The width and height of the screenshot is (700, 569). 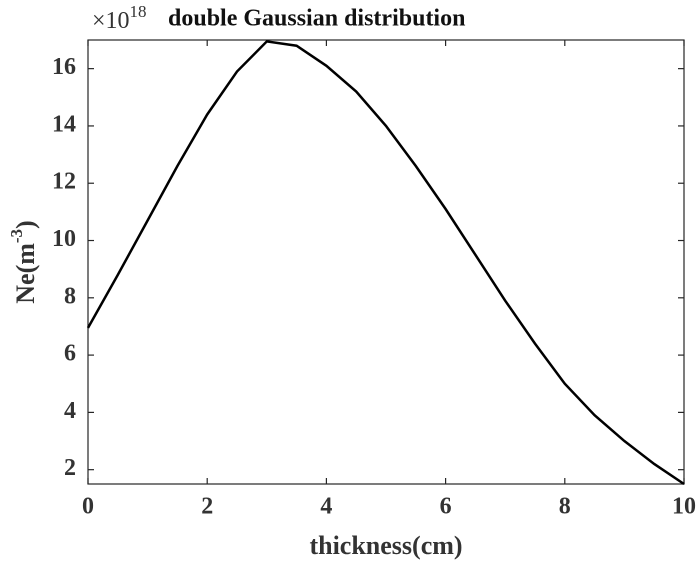 What do you see at coordinates (446, 507) in the screenshot?
I see `x-tick-label: 6` at bounding box center [446, 507].